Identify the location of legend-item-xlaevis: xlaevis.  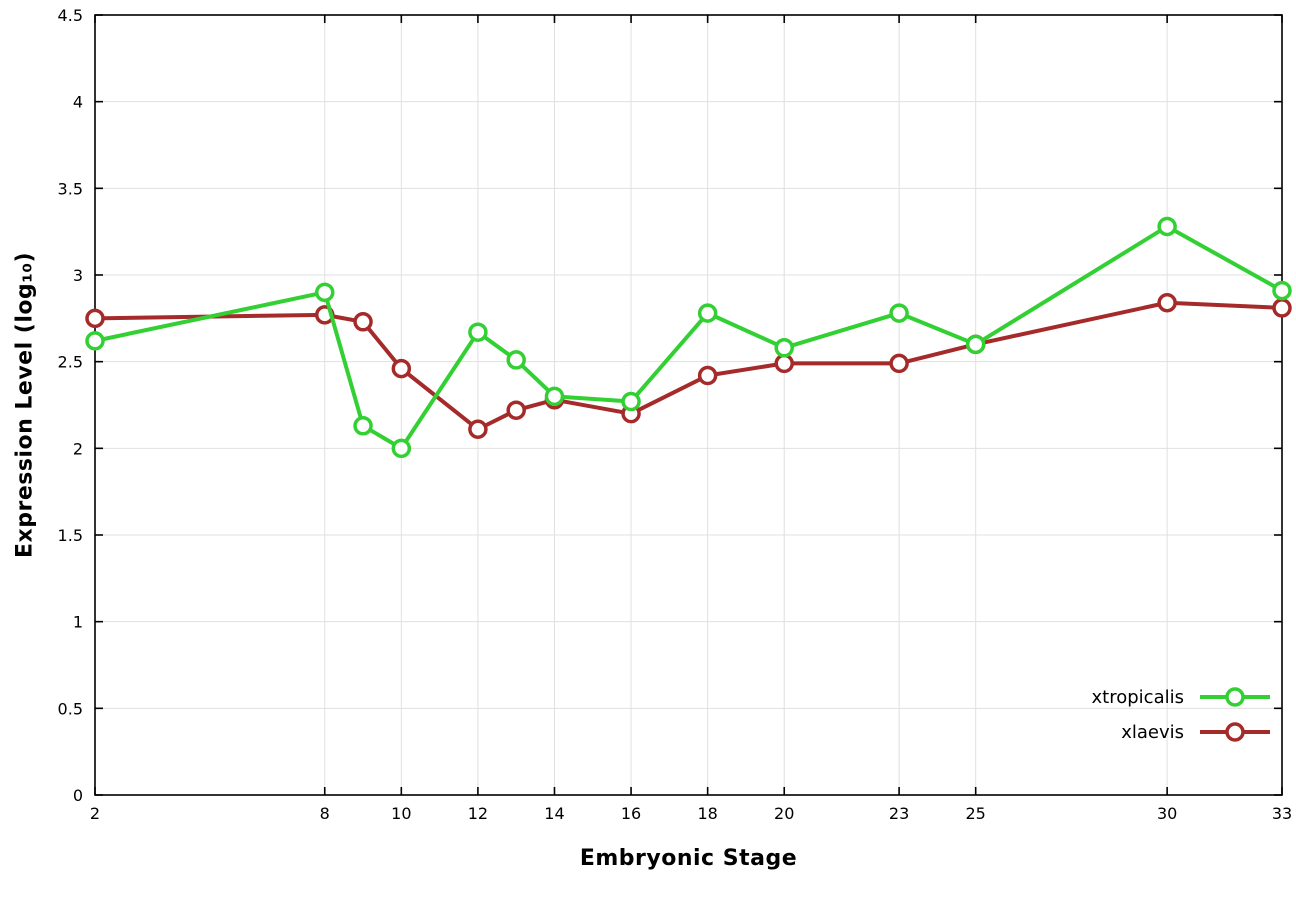
(1183, 732).